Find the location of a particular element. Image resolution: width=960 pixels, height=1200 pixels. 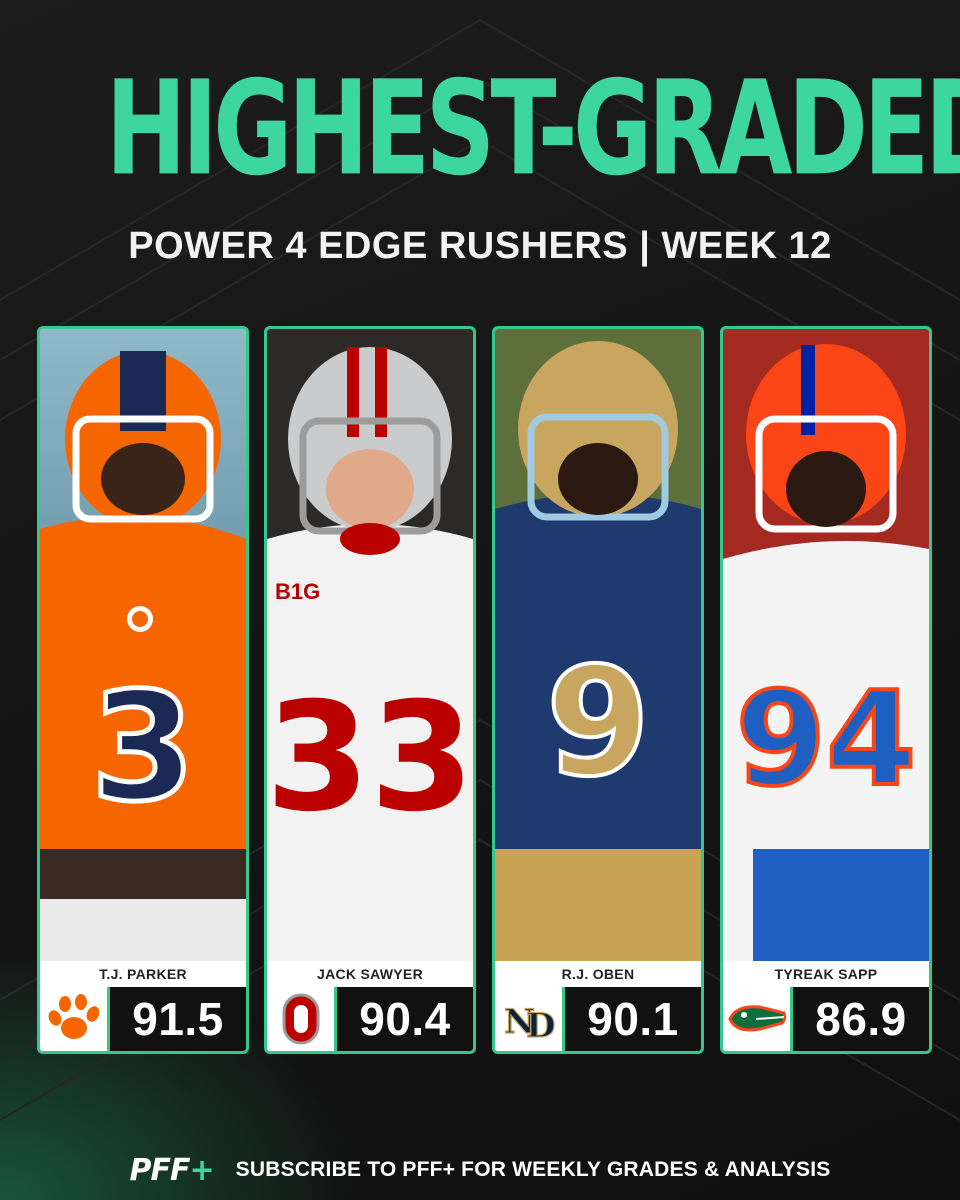

svg-text: B1G is located at coordinates (297, 591).